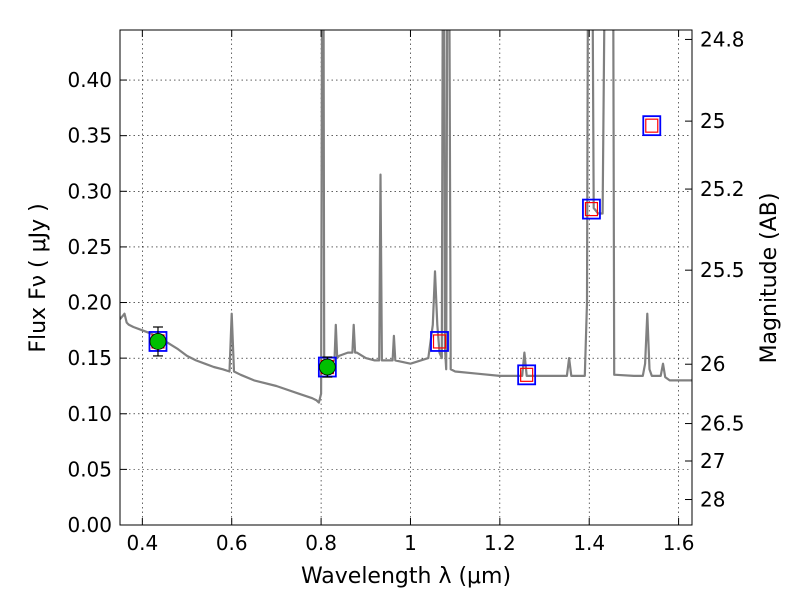 This screenshot has width=800, height=600. I want to click on x-tick-label: 1.6, so click(679, 543).